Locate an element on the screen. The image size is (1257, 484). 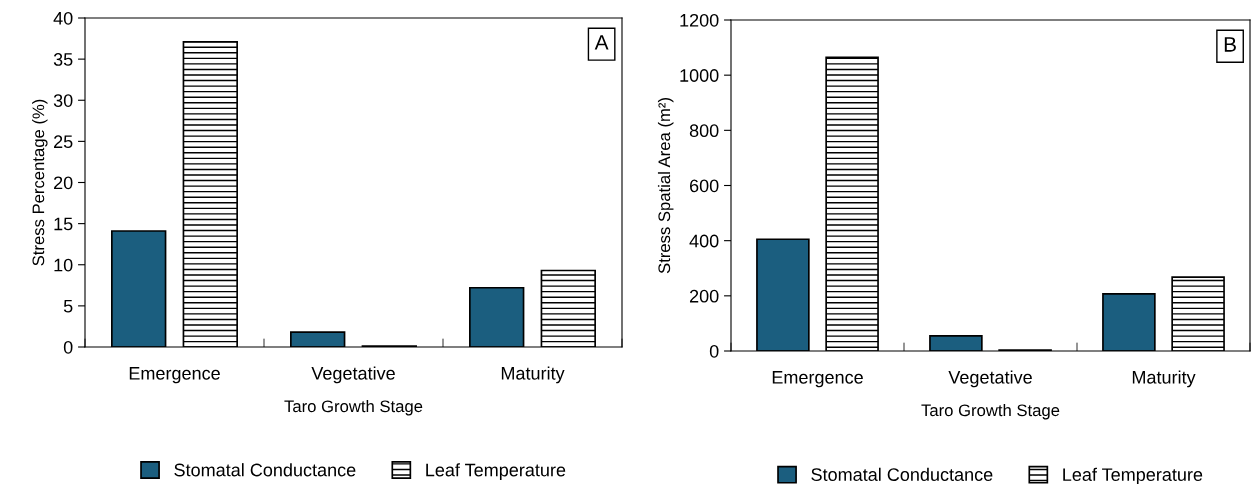
y-tick-label: 35 is located at coordinates (63, 59).